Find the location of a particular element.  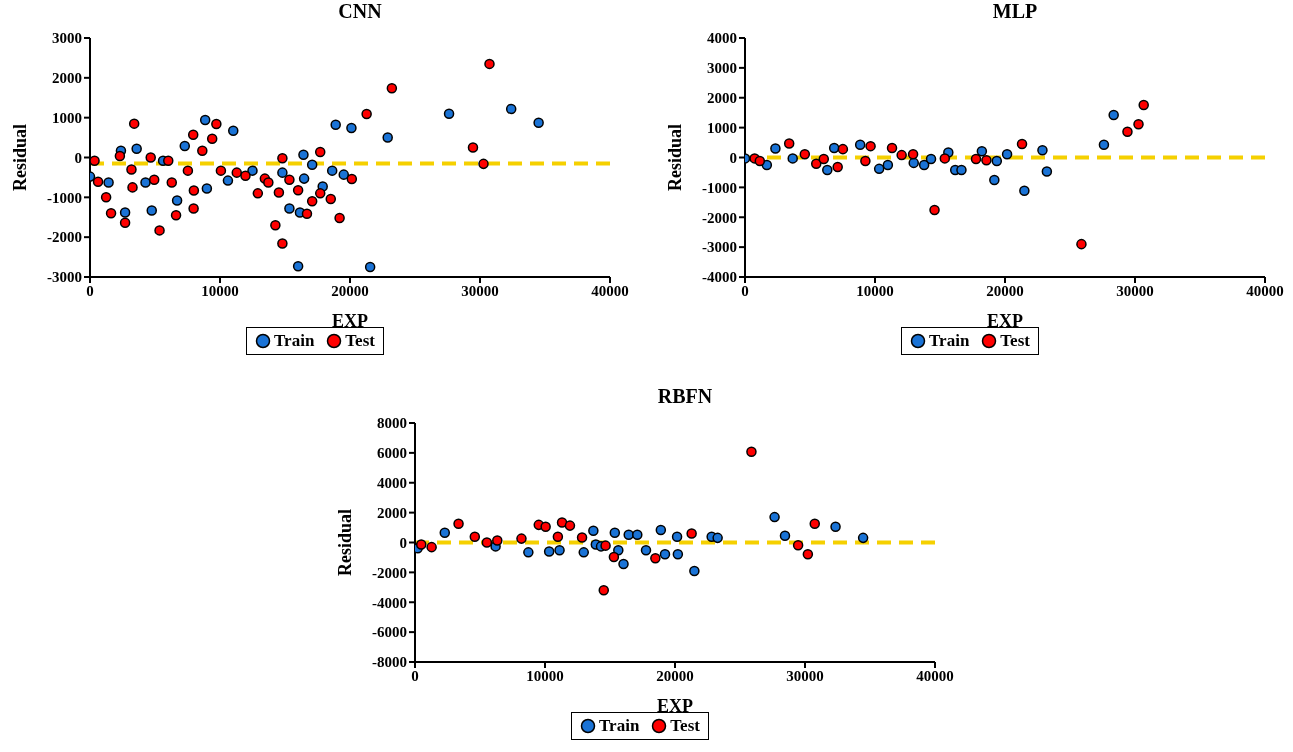

y-tick-label: 6000 is located at coordinates (392, 453).